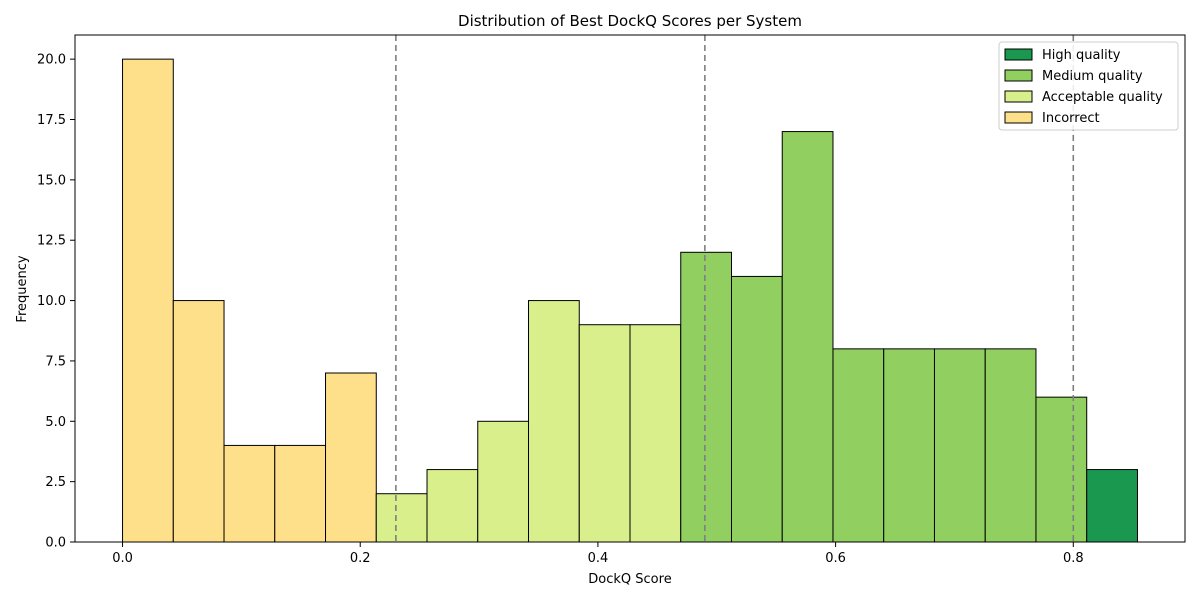 The height and width of the screenshot is (600, 1200). I want to click on legend-label-incorrect: Incorrect, so click(1071, 118).